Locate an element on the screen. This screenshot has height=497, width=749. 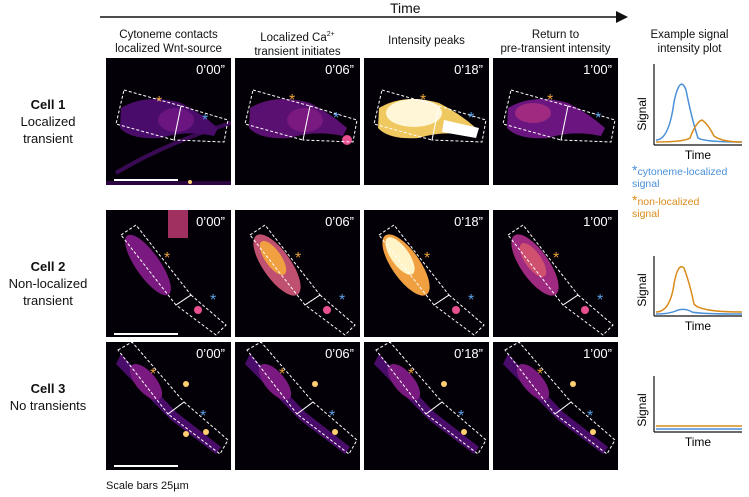
cell-2-plot-ylabel: Signal is located at coordinates (642, 289).